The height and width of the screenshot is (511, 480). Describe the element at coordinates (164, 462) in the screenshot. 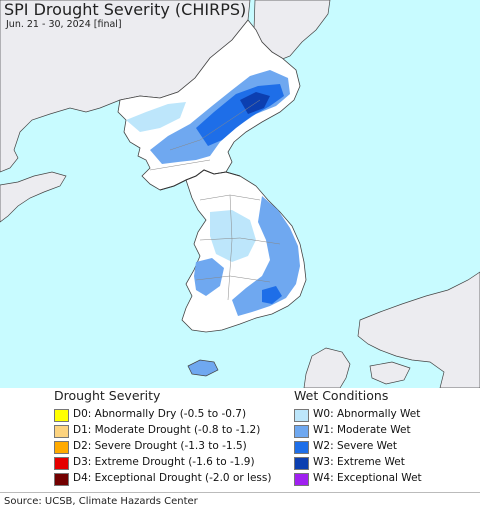

I see `legend-label-d3: D3: Extreme Drought (-1.6 to -1.9)` at that location.